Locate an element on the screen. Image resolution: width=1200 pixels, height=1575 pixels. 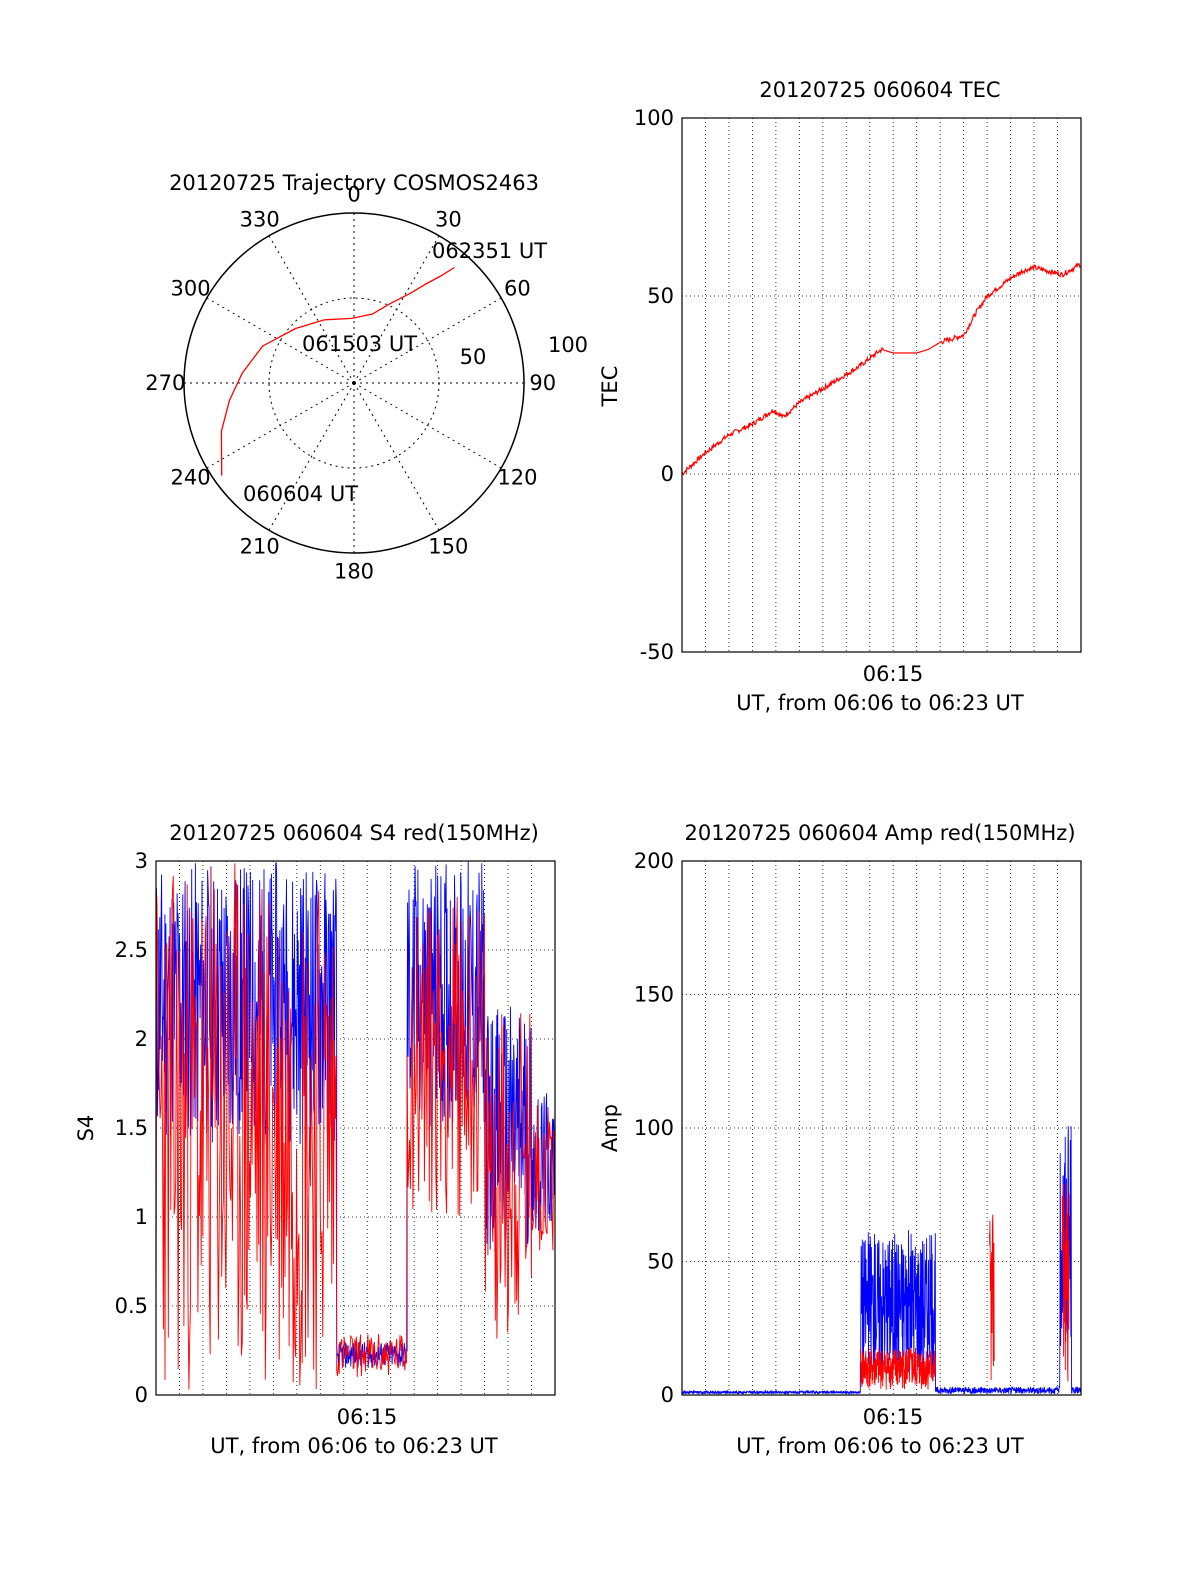
amp-grid is located at coordinates (881, 1128).